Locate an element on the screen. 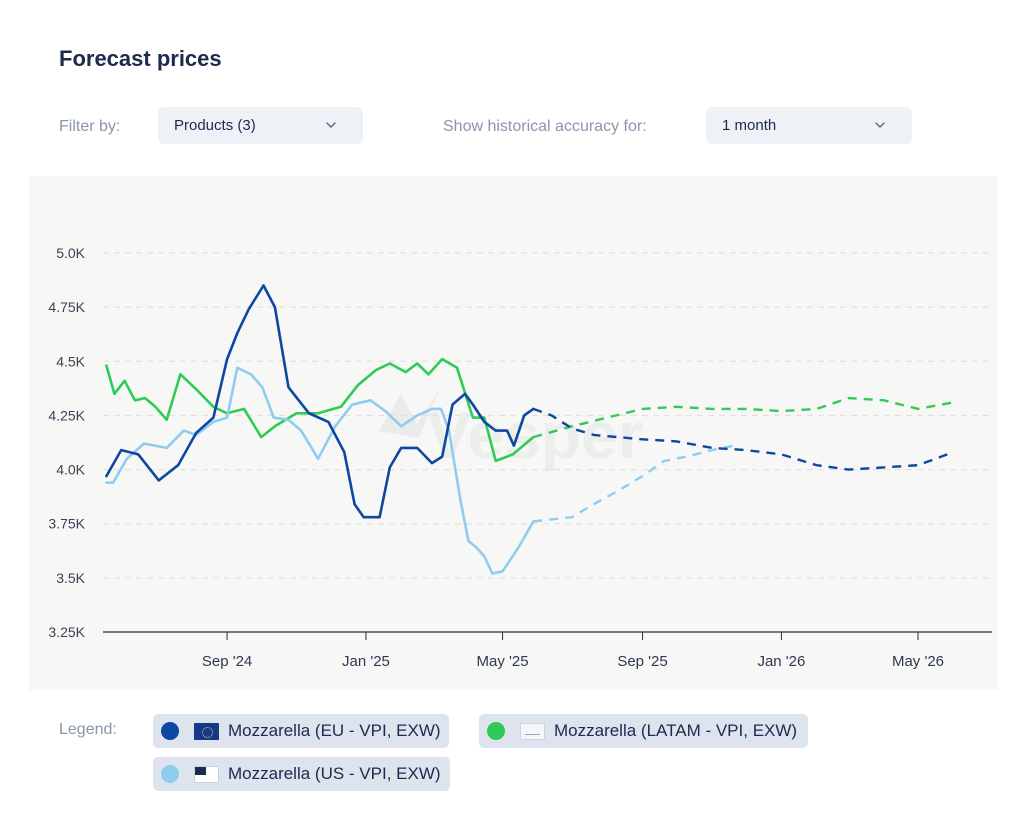  y-tick-label: 3.75K is located at coordinates (66, 524).